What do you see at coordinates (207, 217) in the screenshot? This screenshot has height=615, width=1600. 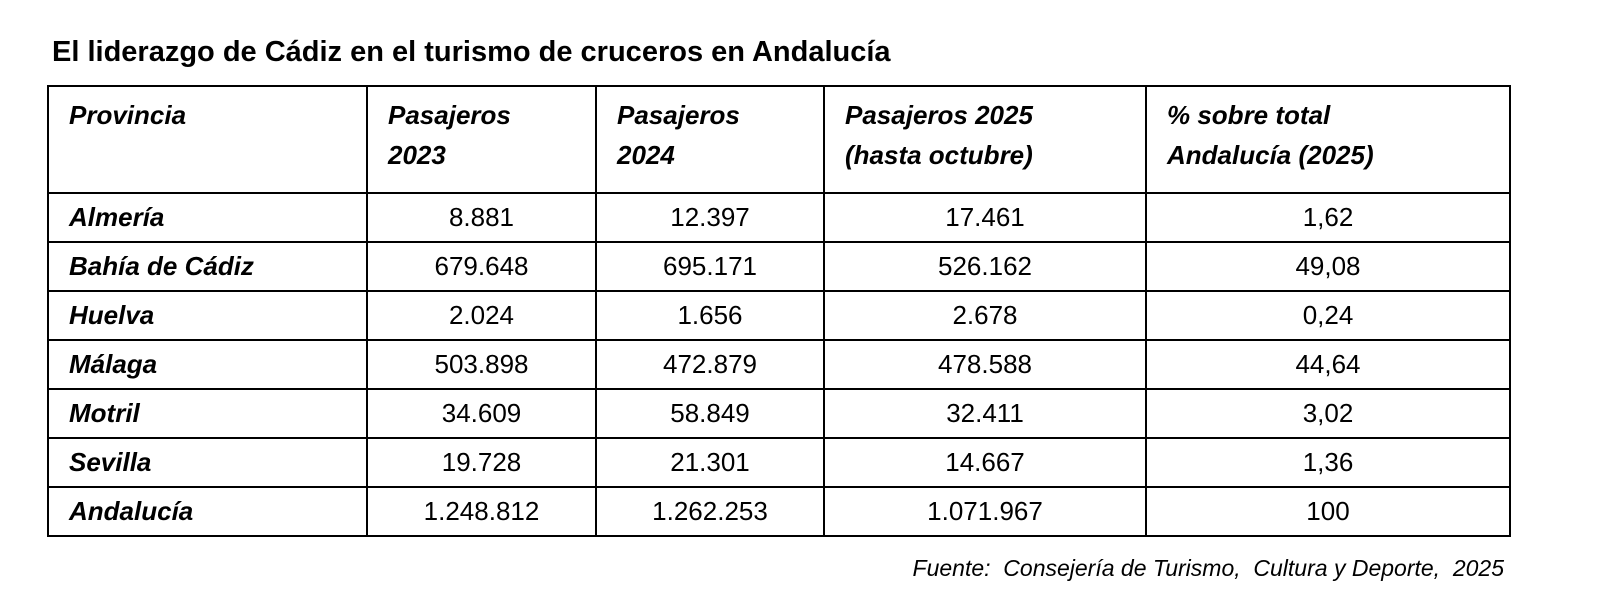 I see `row-label: Almería` at bounding box center [207, 217].